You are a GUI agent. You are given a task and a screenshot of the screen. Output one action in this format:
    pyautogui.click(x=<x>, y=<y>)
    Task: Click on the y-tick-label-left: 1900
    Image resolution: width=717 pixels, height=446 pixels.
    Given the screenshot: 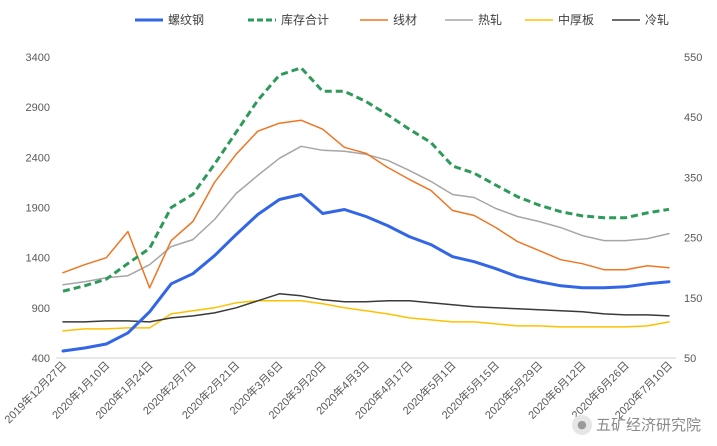 What is the action you would take?
    pyautogui.click(x=38, y=209)
    